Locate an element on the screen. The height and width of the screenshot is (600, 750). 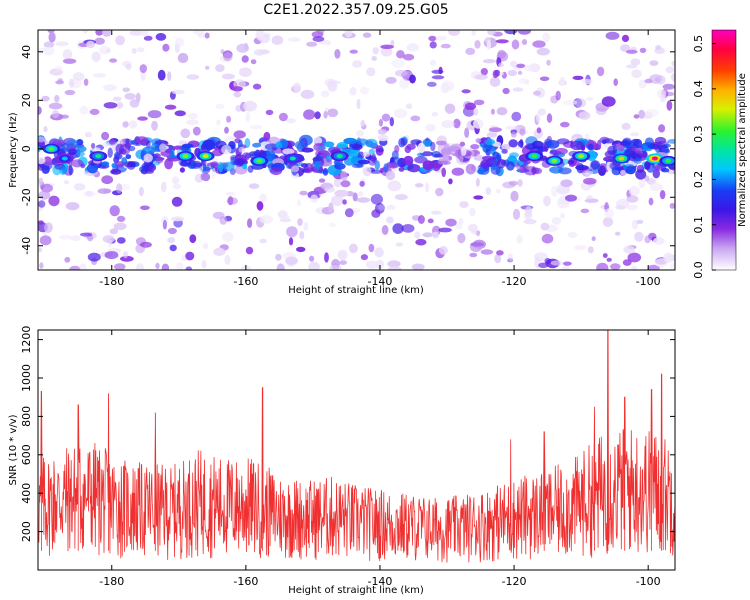
colorbar-tick-label: 0.5 is located at coordinates (698, 44).